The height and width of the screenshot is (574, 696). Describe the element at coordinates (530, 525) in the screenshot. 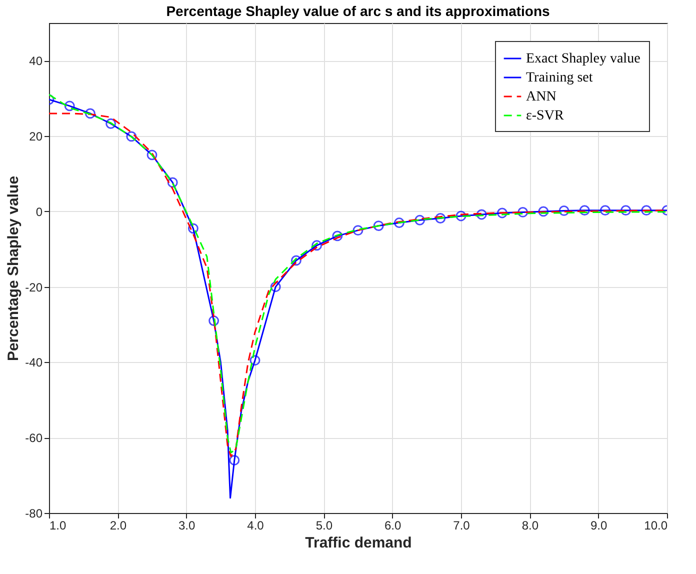

I see `x-tick-label: 8.0` at that location.